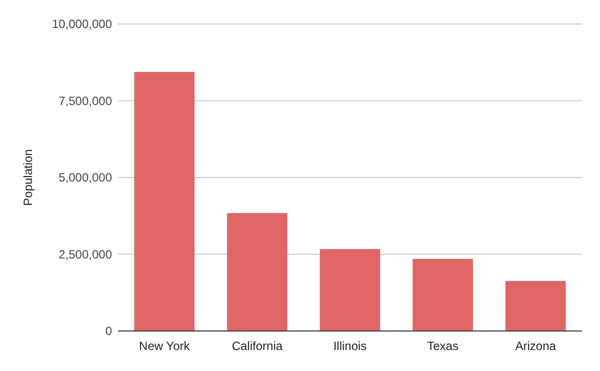 The width and height of the screenshot is (600, 371). I want to click on x-tick-label: Arizona, so click(535, 346).